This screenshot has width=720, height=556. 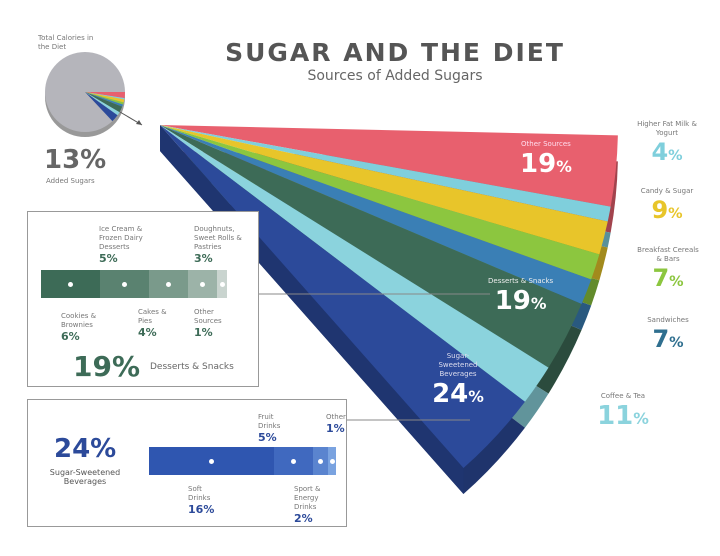 I want to click on arrow-icon, so click(x=139, y=122).